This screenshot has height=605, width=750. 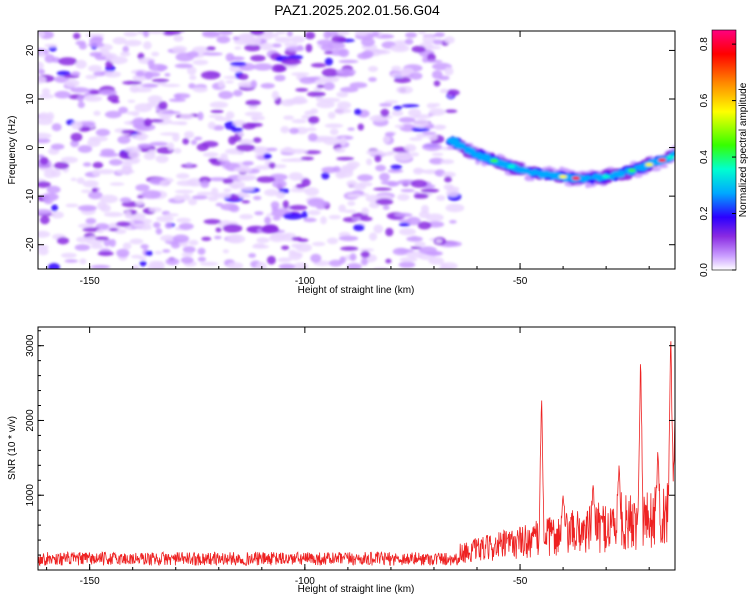 What do you see at coordinates (743, 149) in the screenshot?
I see `colorbar-label: Normalized spectral amplitude` at bounding box center [743, 149].